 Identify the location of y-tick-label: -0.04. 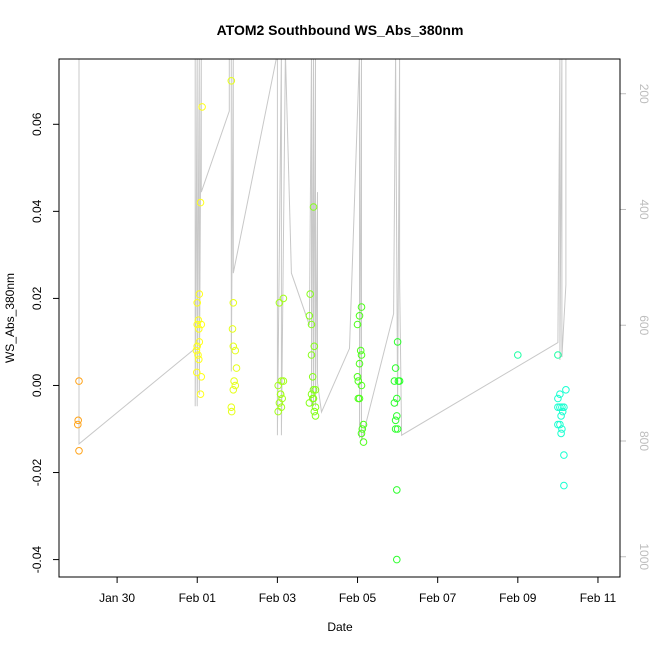
(37, 560).